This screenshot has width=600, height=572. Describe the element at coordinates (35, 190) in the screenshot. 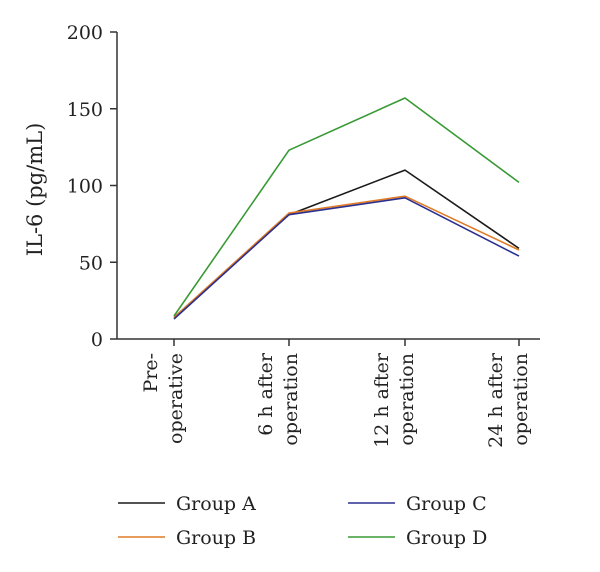

I see `y-axis-title: IL-6 (pg/mL)` at that location.